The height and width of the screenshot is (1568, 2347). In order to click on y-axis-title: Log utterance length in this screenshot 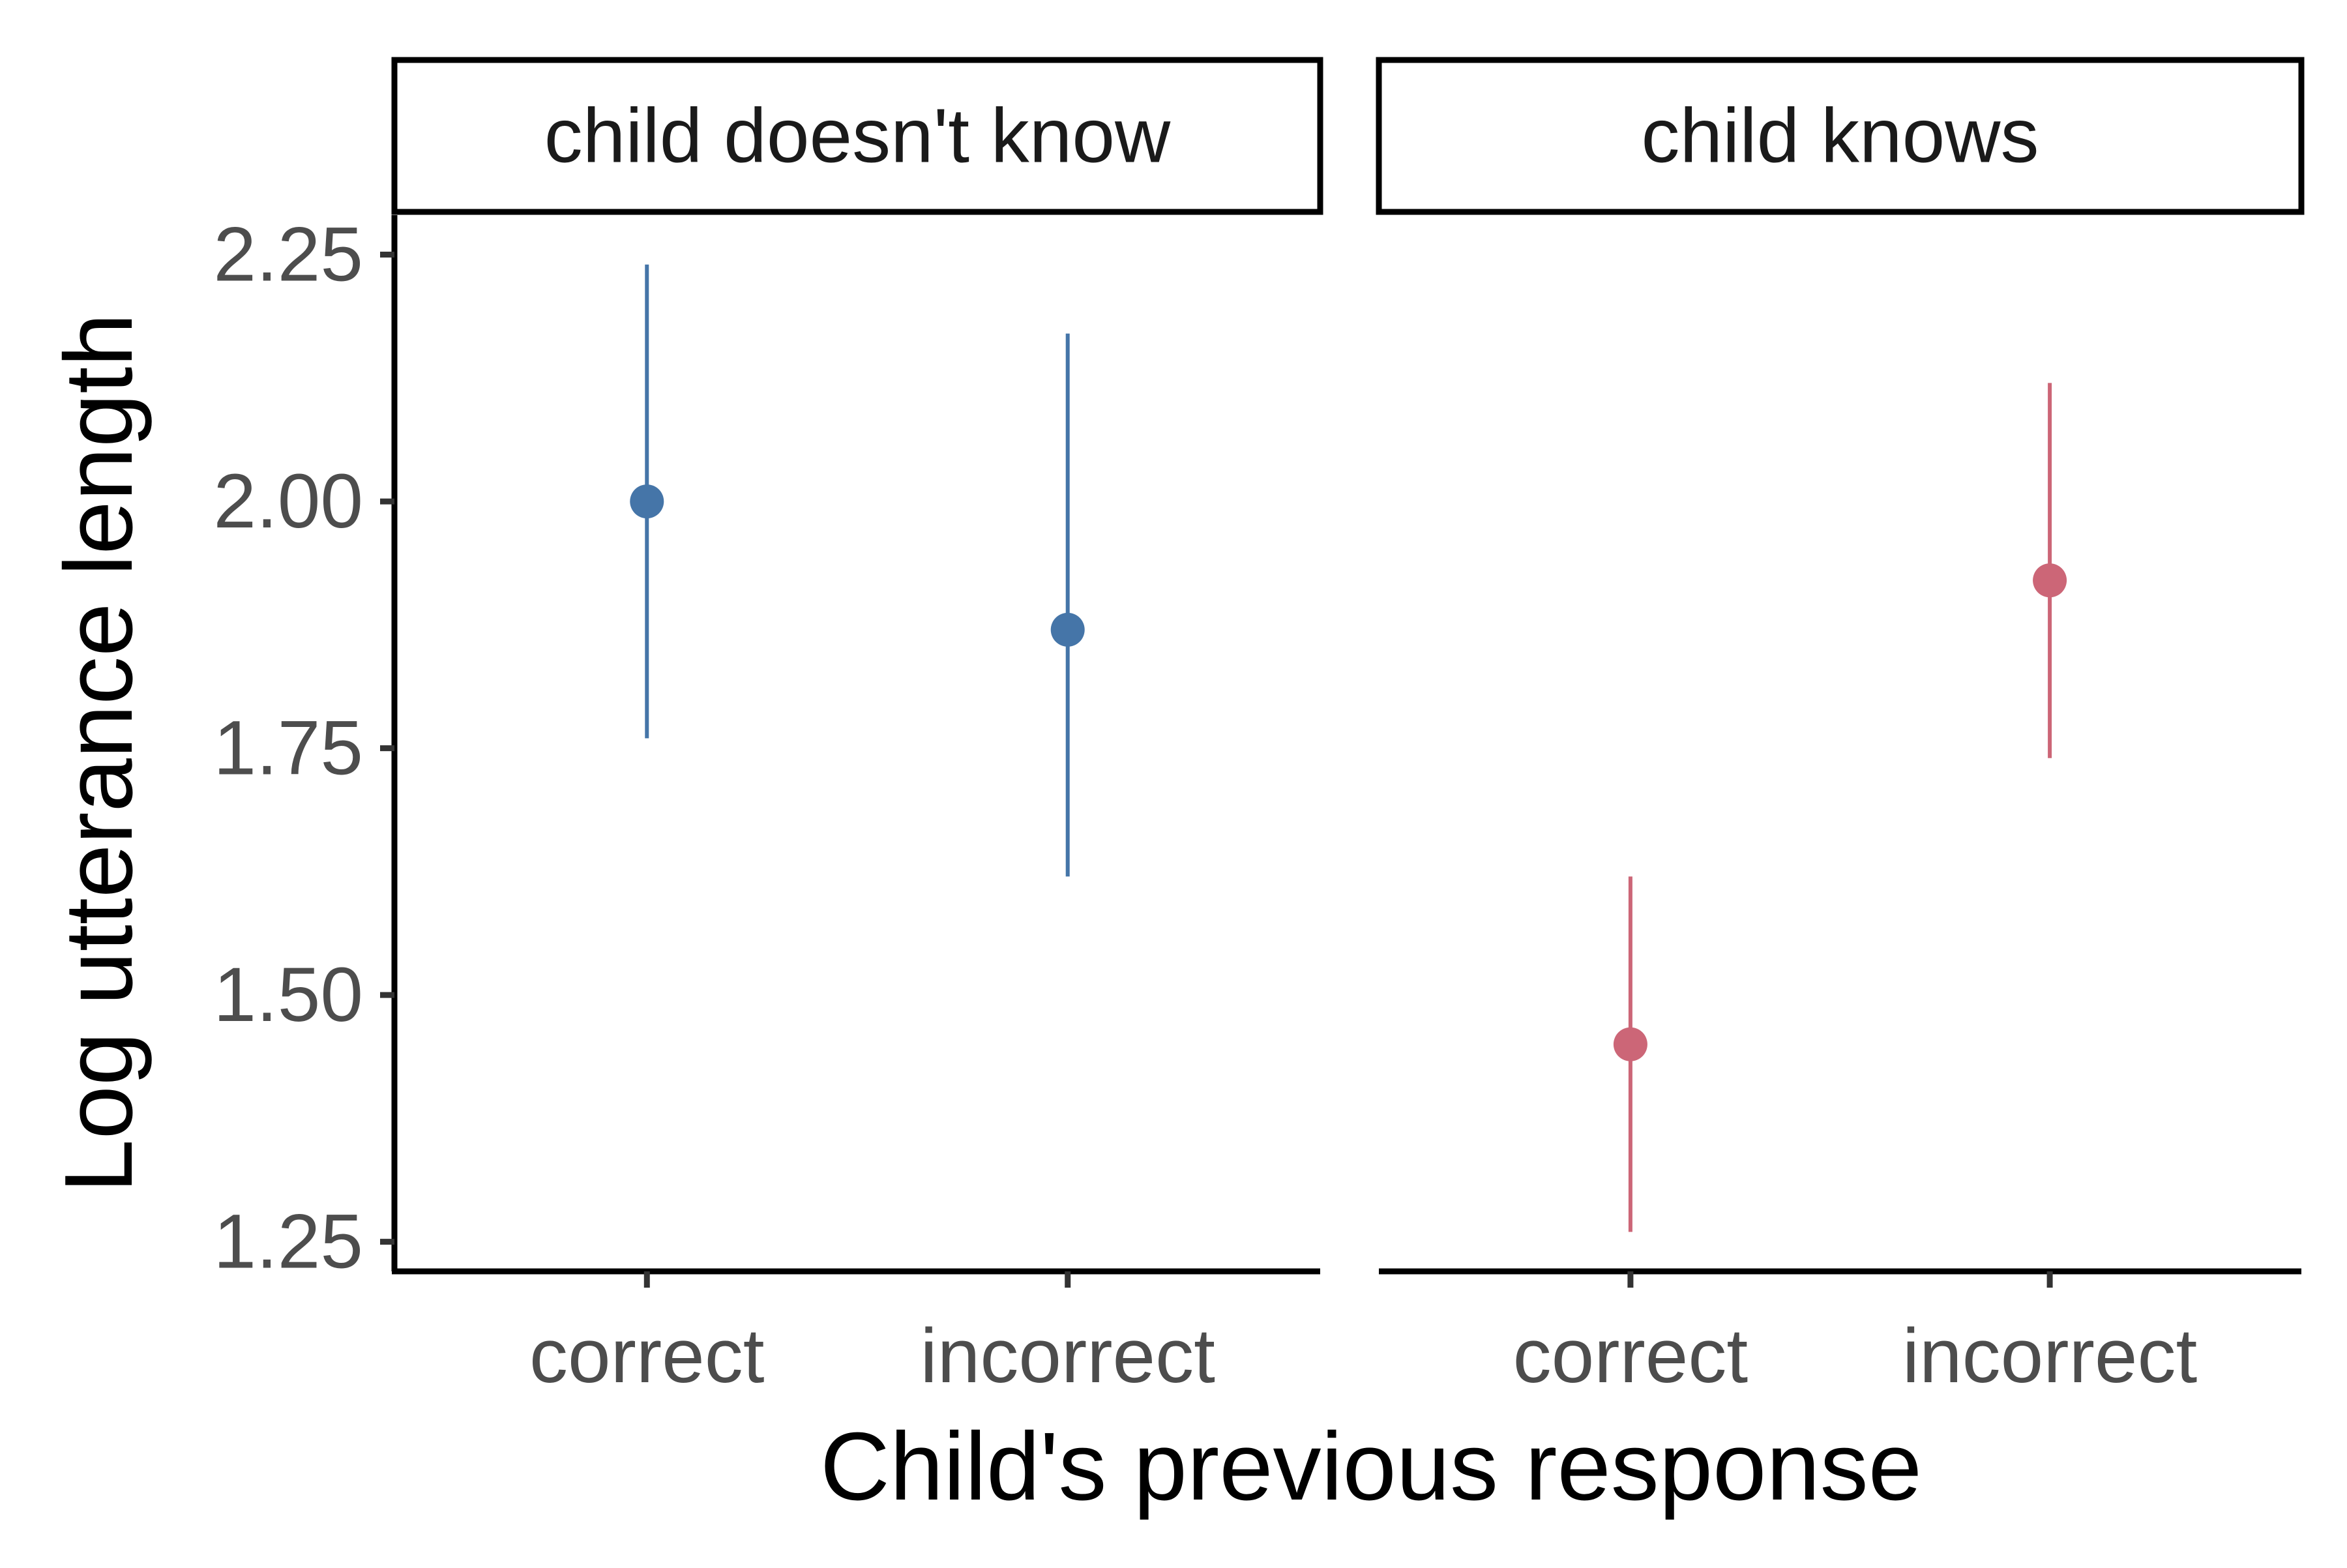, I will do `click(99, 753)`.